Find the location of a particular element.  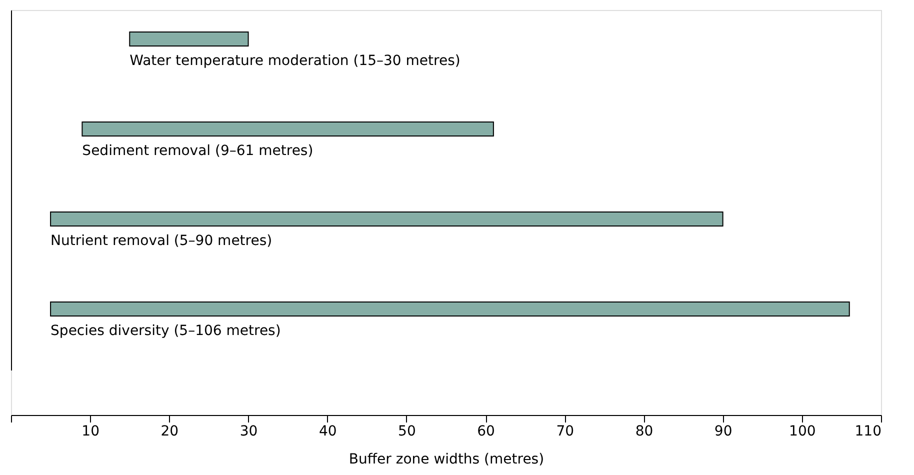

x-axis-title: Buffer zone widths (metres) is located at coordinates (446, 460).